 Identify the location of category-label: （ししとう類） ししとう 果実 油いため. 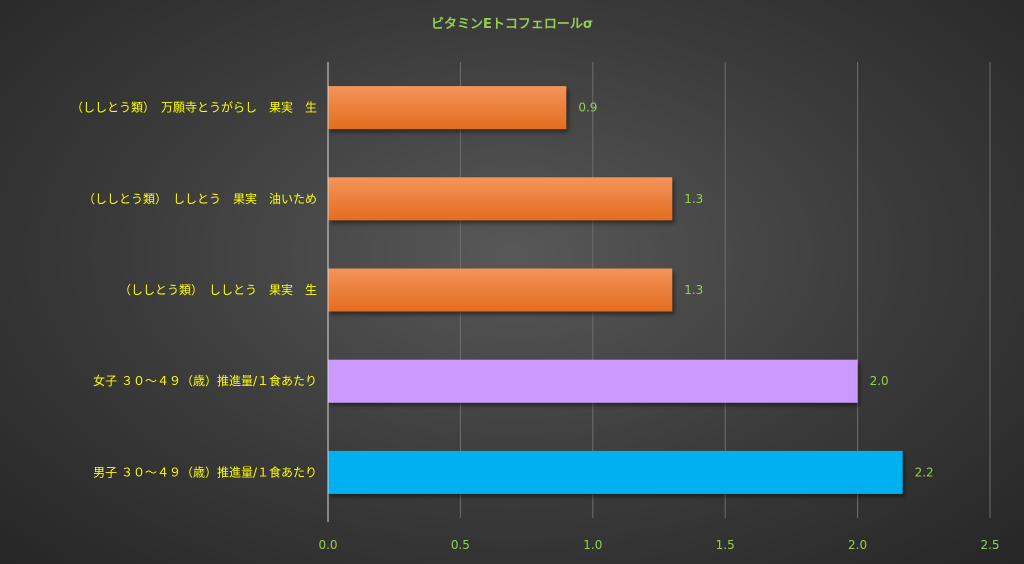
(200, 198).